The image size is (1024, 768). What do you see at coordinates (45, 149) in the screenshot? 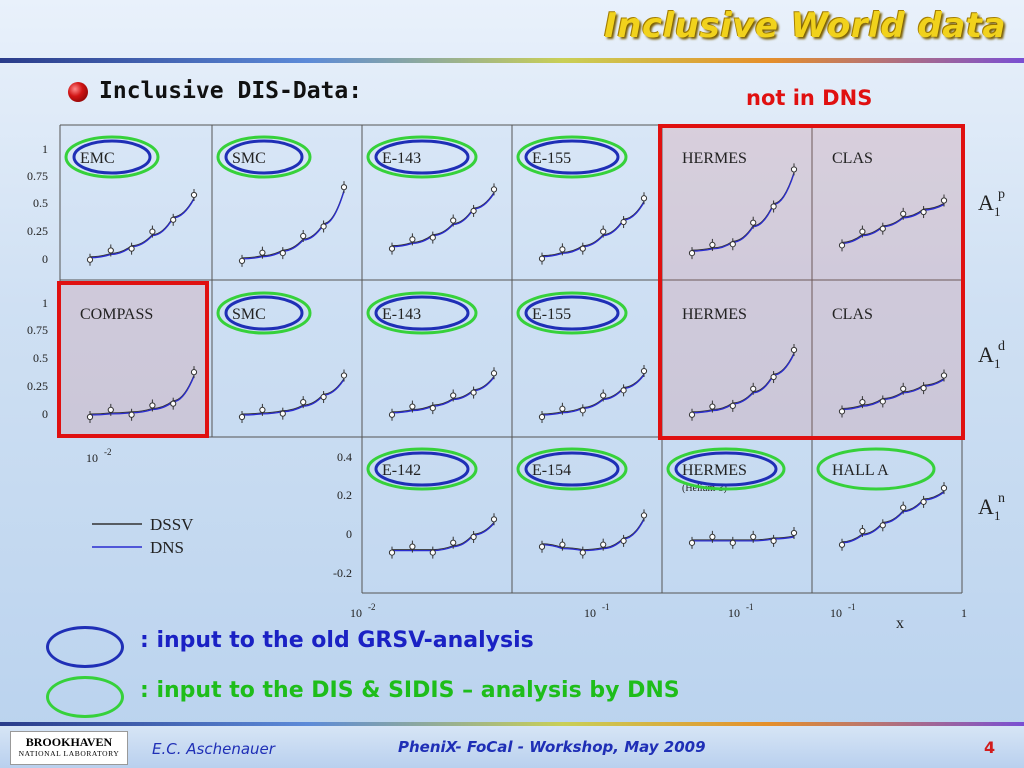
I see `y-tick-label: 1` at bounding box center [45, 149].